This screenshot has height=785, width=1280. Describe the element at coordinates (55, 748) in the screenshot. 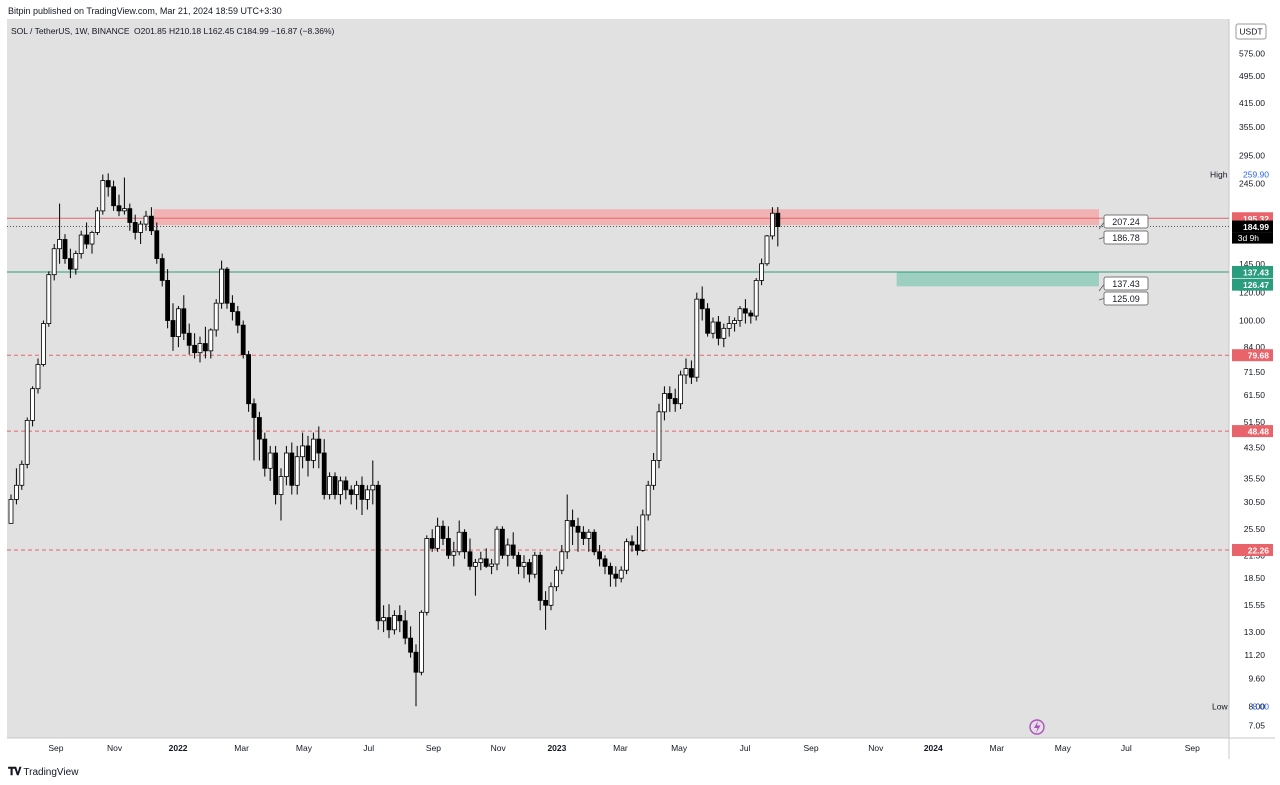

I see `x-tick-label: Sep` at that location.